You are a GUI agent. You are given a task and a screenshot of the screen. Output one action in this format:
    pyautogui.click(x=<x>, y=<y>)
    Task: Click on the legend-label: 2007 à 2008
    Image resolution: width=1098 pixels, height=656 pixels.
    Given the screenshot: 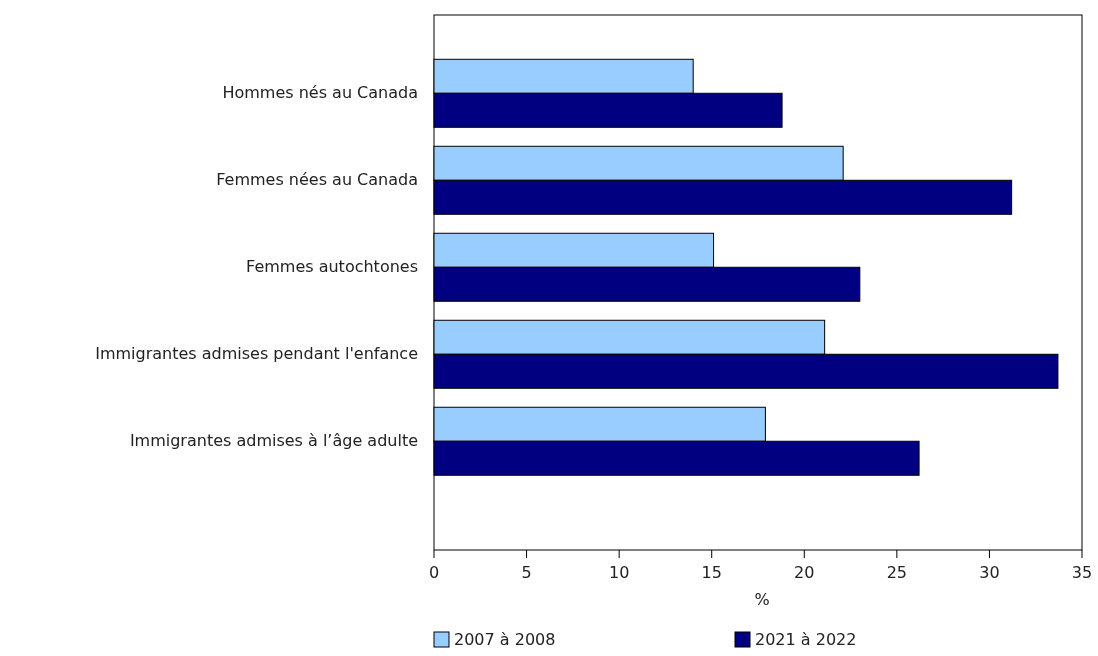 What is the action you would take?
    pyautogui.click(x=505, y=639)
    